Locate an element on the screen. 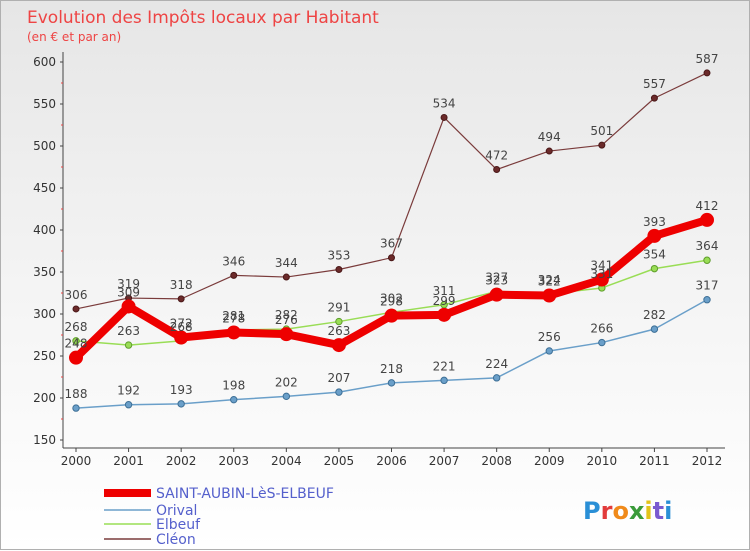 Image resolution: width=750 pixels, height=551 pixels. data-label: 193 is located at coordinates (181, 390).